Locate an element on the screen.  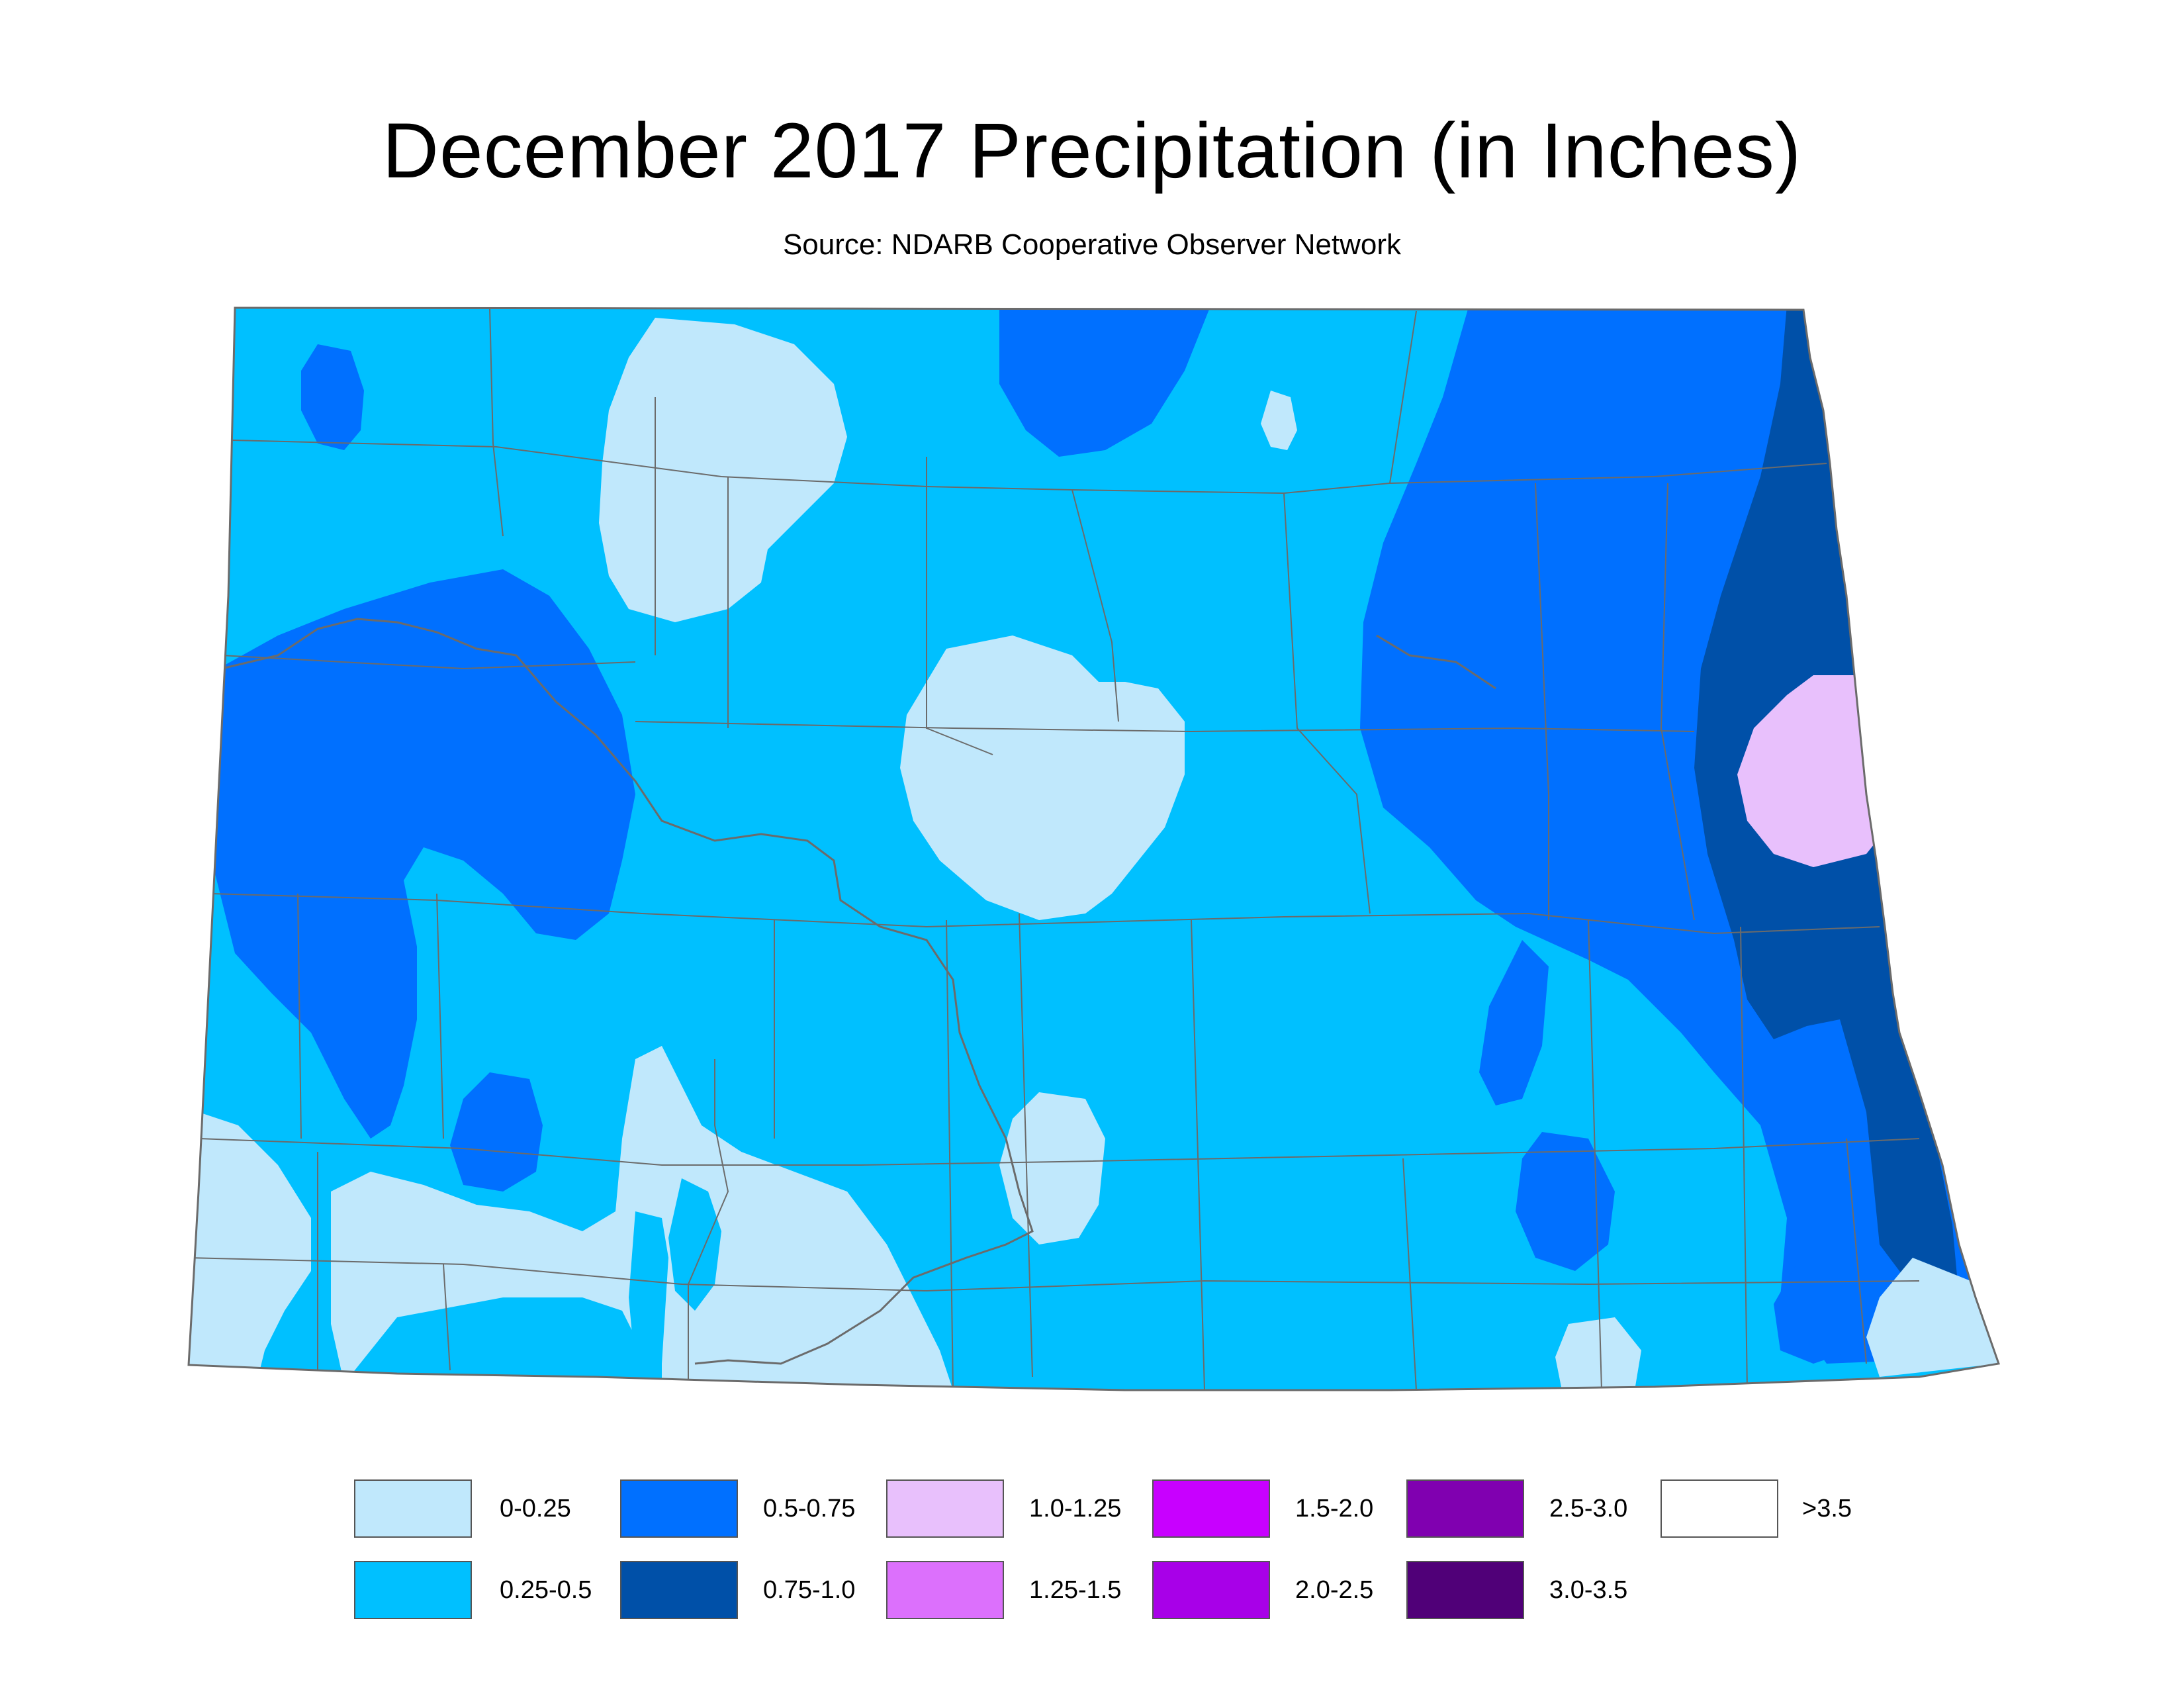
zone-west-0.5-0.75 is located at coordinates (424, 854).